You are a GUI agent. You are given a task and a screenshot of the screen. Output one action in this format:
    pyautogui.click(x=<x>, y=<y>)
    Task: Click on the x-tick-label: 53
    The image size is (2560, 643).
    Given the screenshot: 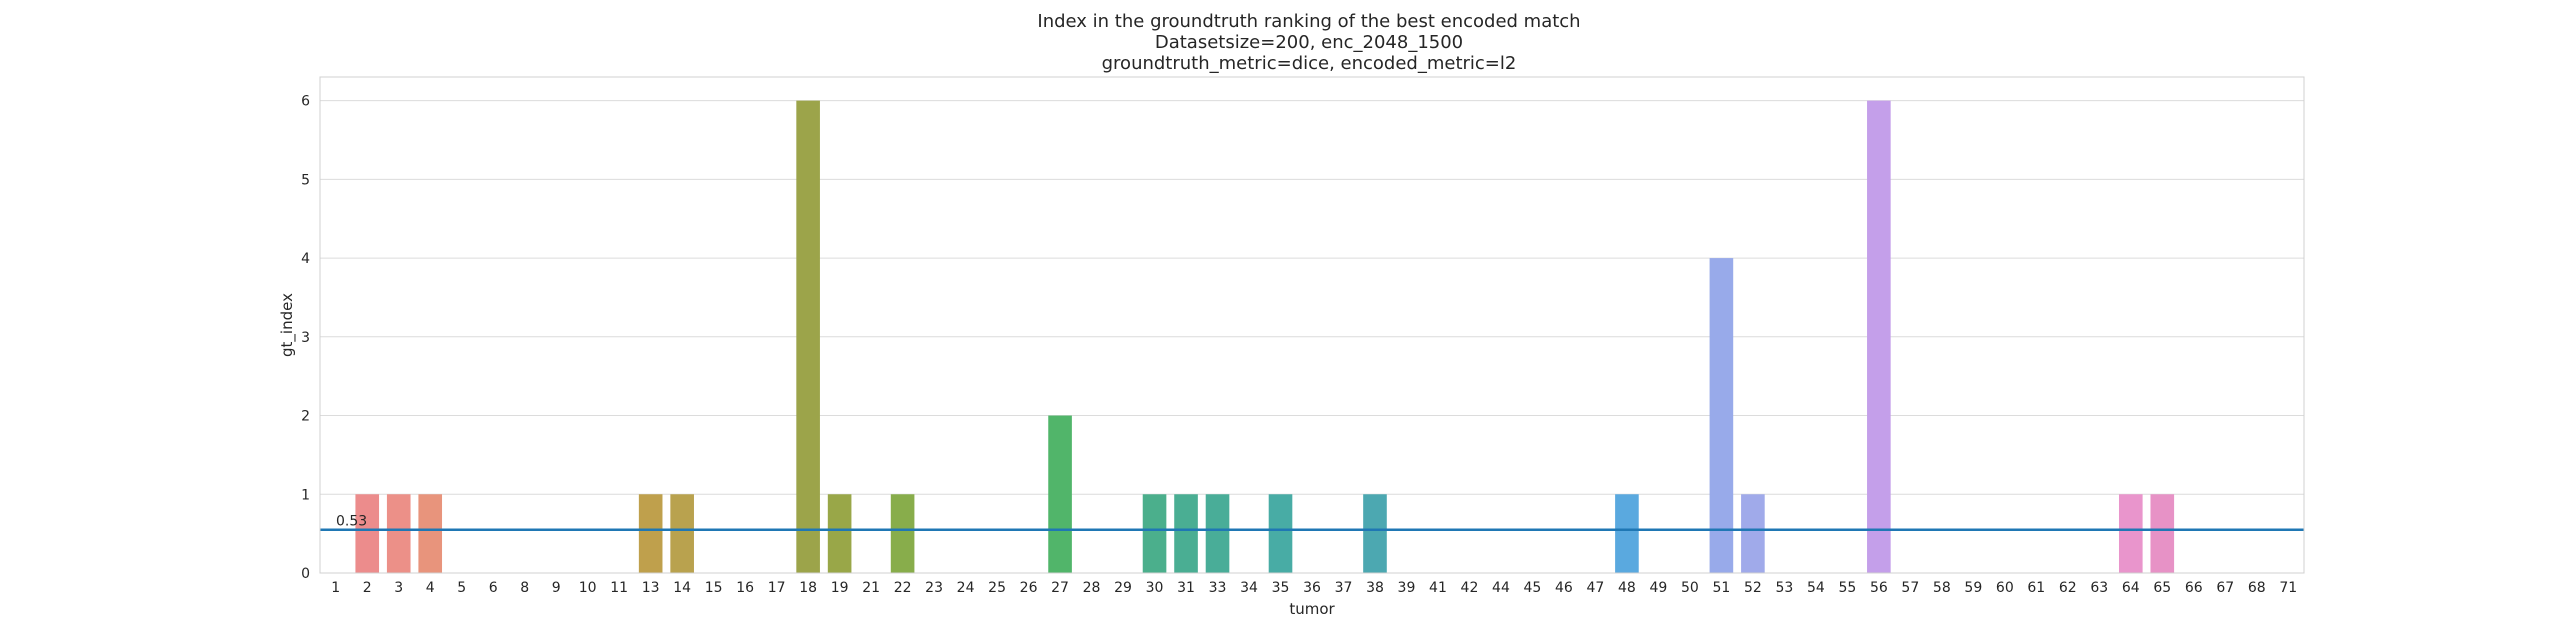 What is the action you would take?
    pyautogui.click(x=1784, y=588)
    